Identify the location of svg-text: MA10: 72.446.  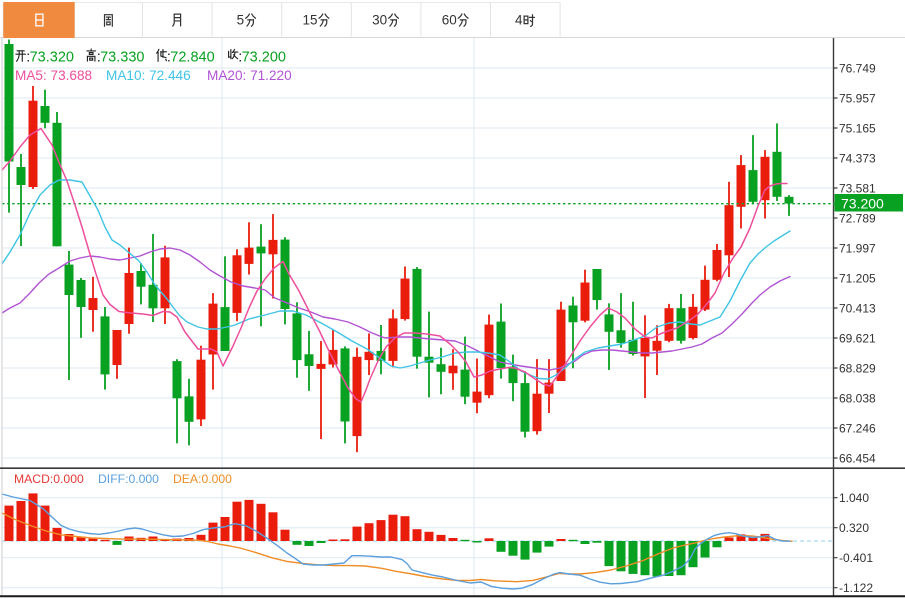
(148, 75).